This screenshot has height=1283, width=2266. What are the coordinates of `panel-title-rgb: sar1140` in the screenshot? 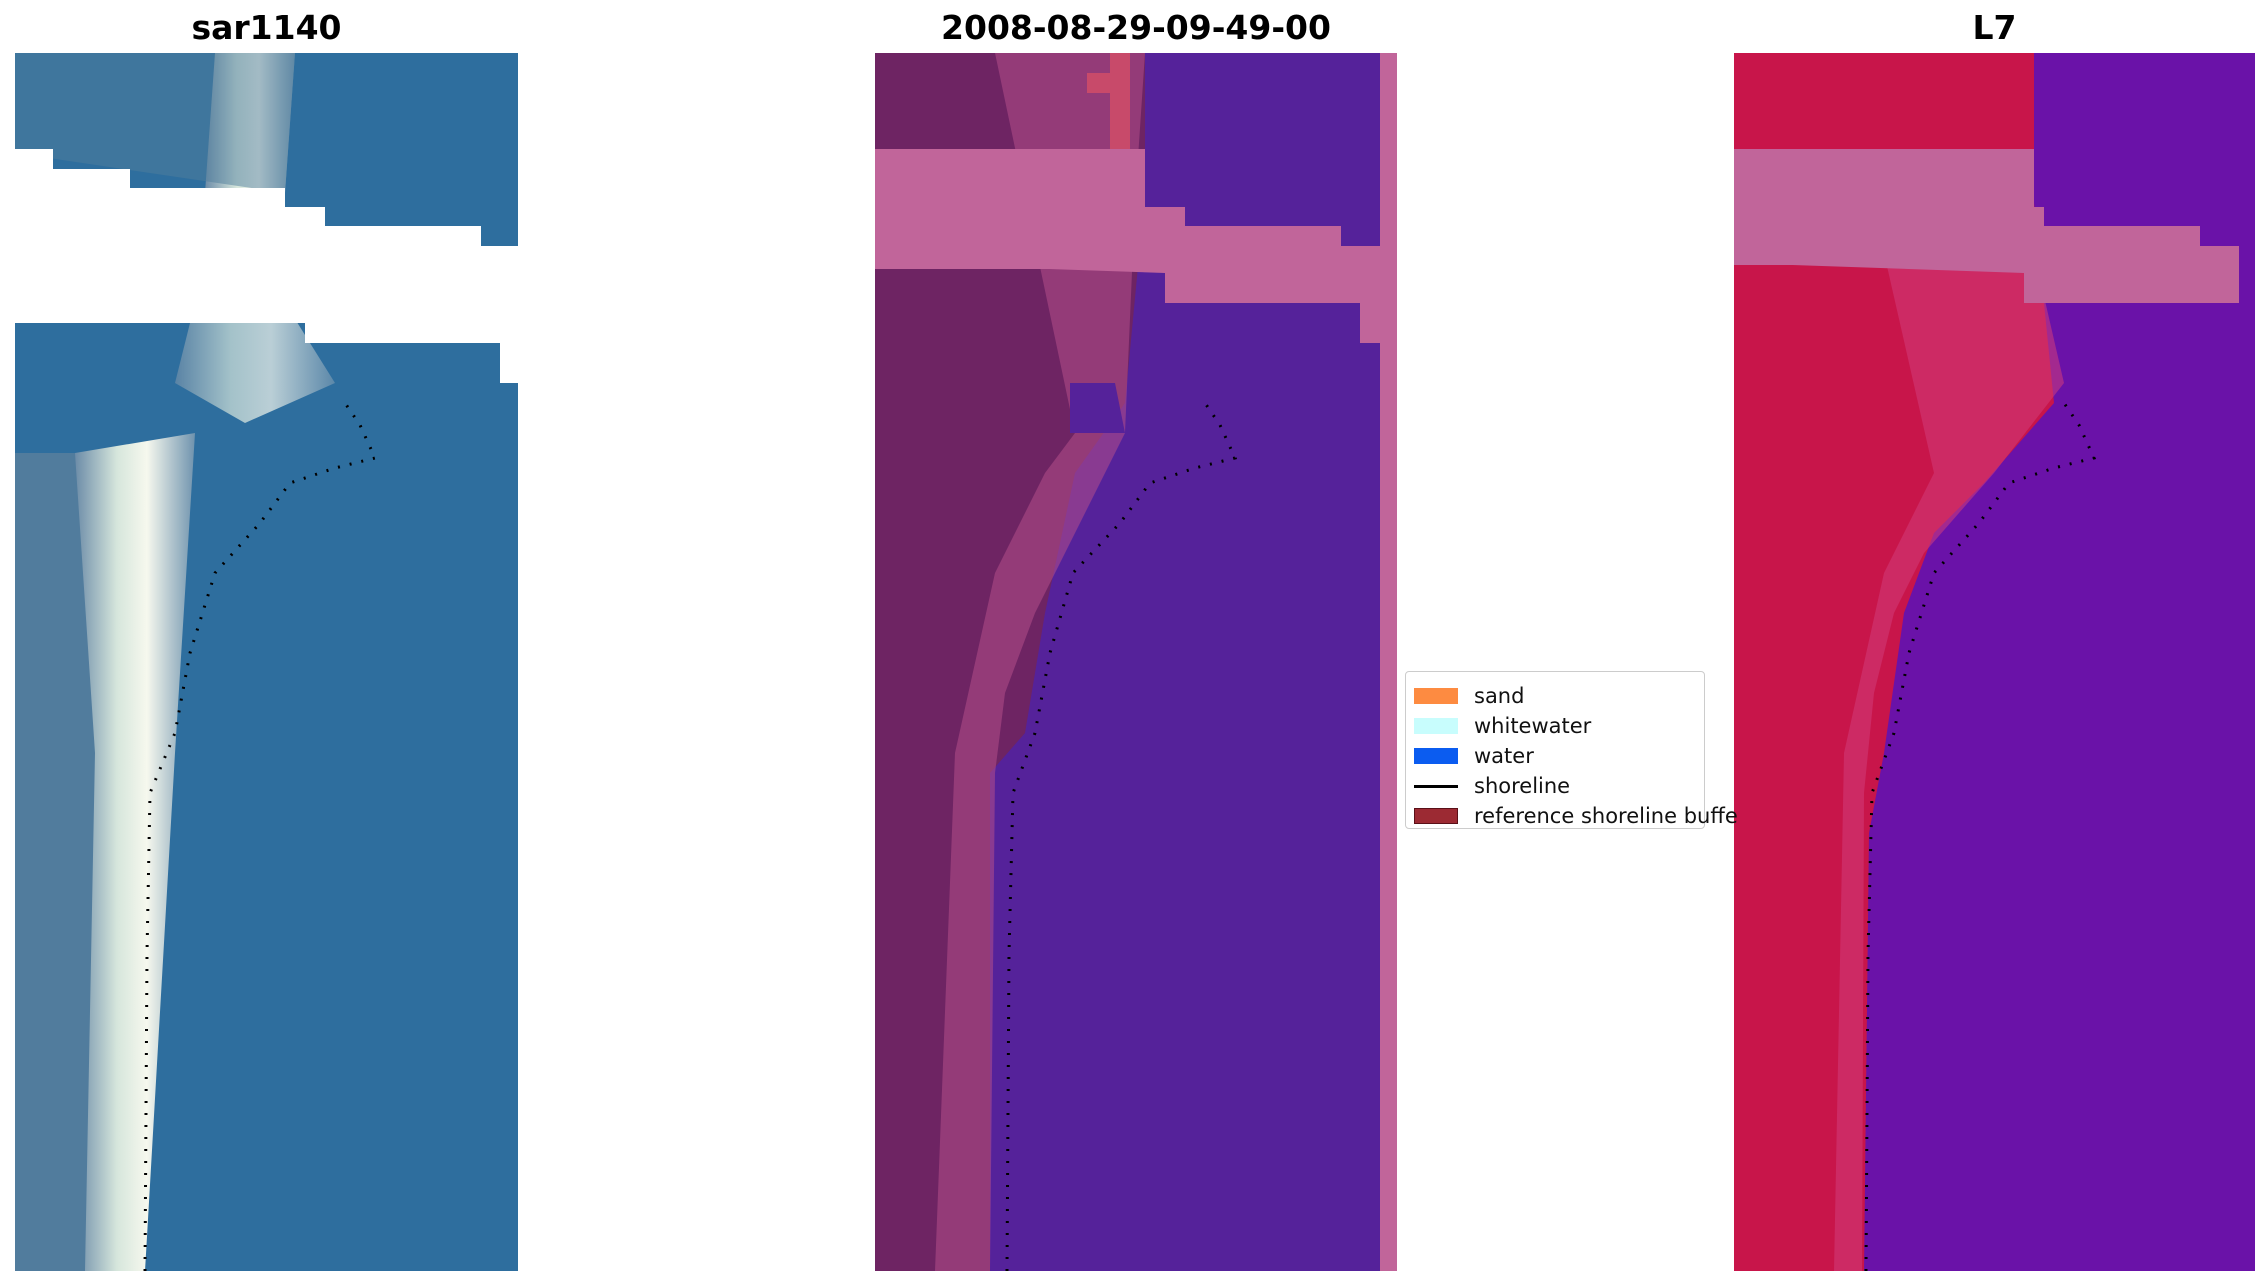 It's located at (266, 27).